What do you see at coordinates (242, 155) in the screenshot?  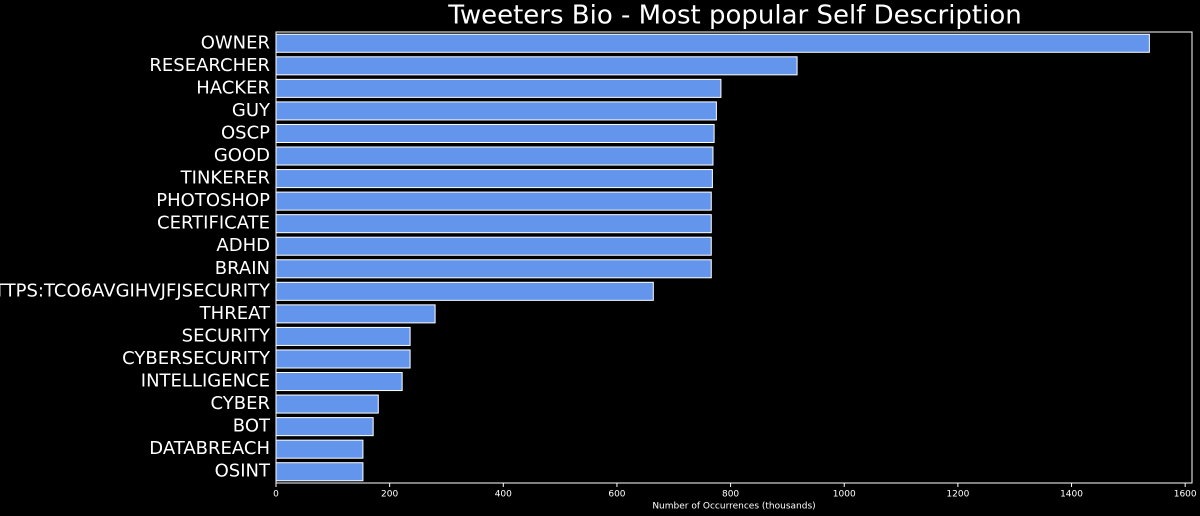 I see `y-tick-label: GOOD` at bounding box center [242, 155].